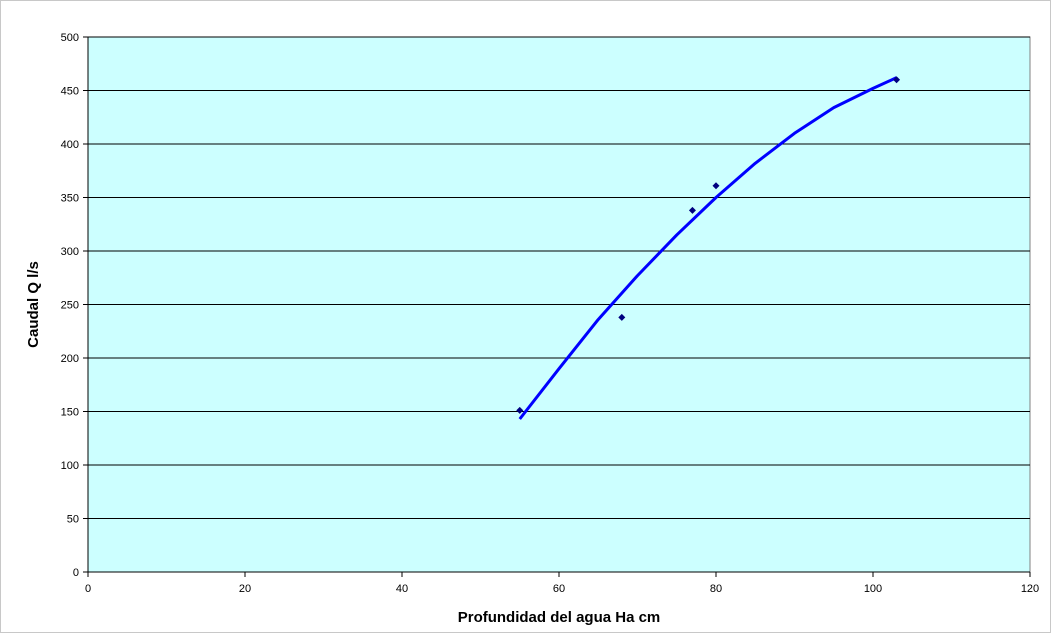 The height and width of the screenshot is (634, 1052). I want to click on y-tick-label: 450, so click(70, 92).